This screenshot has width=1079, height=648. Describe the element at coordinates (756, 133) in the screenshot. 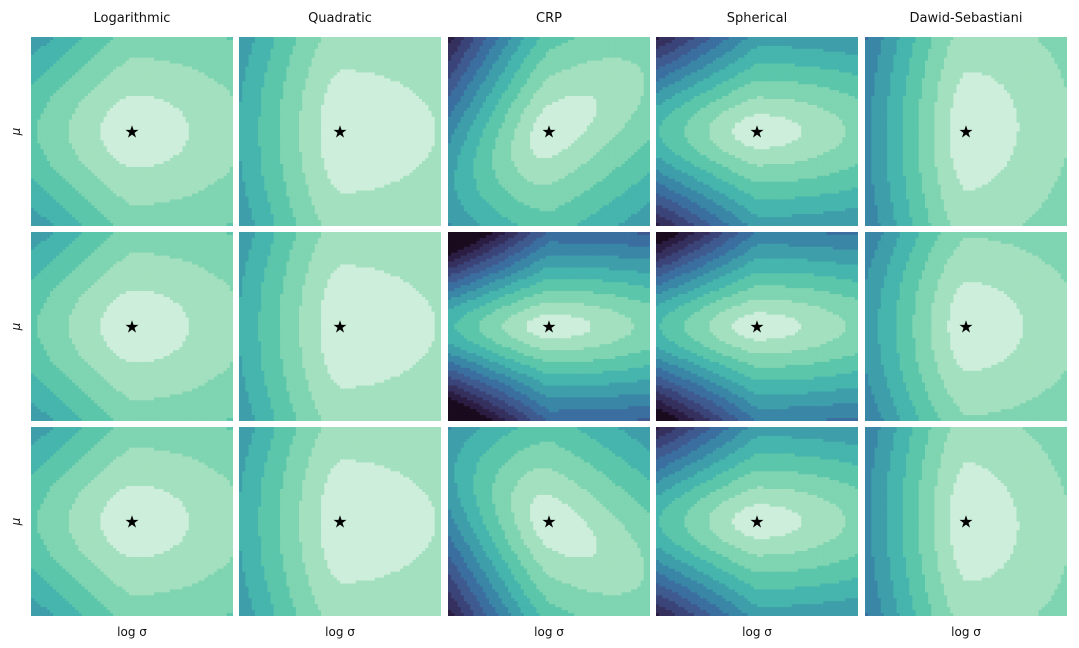

I see `optimum-star-marker-r0-c3: ★` at that location.